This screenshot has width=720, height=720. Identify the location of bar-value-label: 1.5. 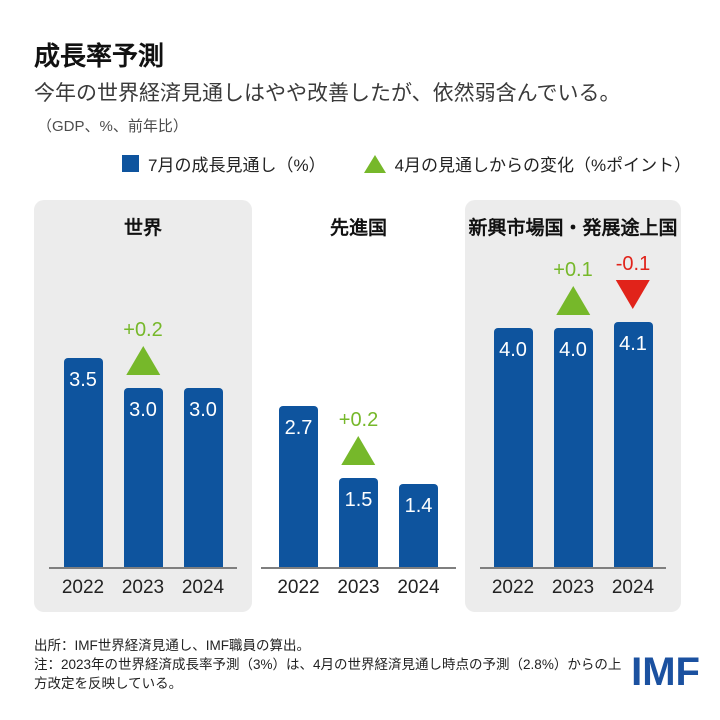
(358, 500).